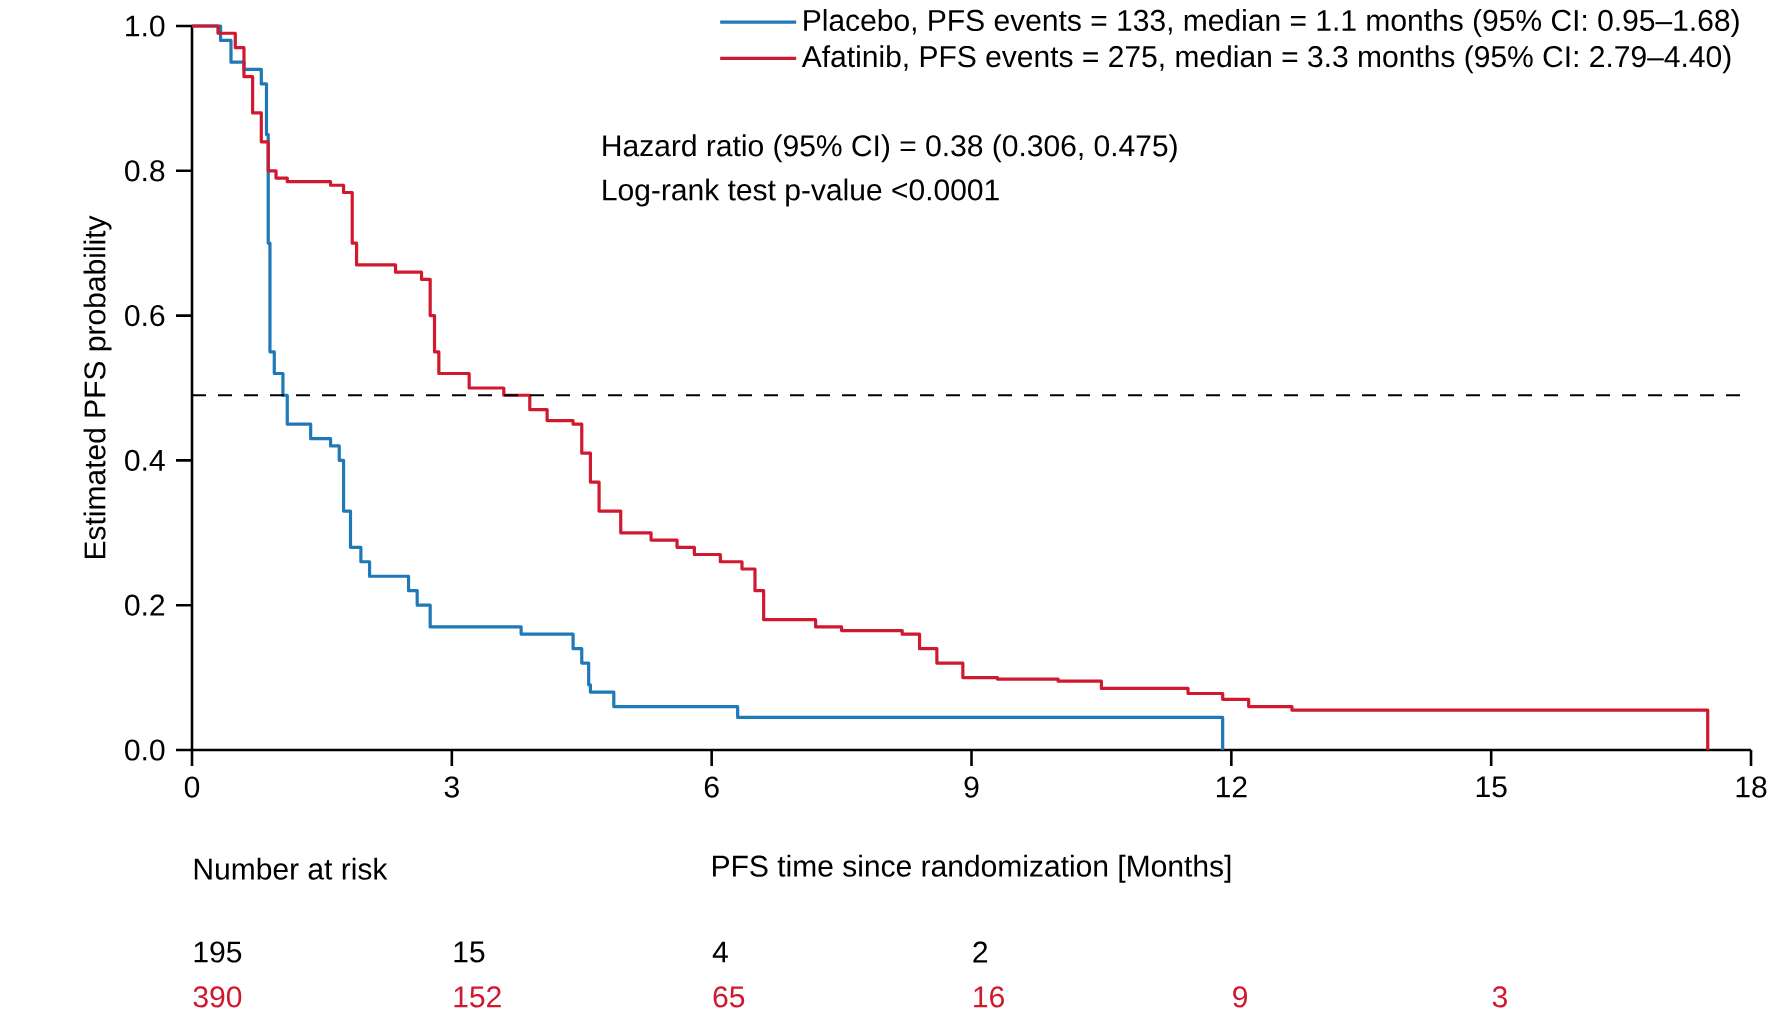 Image resolution: width=1777 pixels, height=1013 pixels. What do you see at coordinates (972, 868) in the screenshot?
I see `x-axis-title: PFS time since randomization [Months]` at bounding box center [972, 868].